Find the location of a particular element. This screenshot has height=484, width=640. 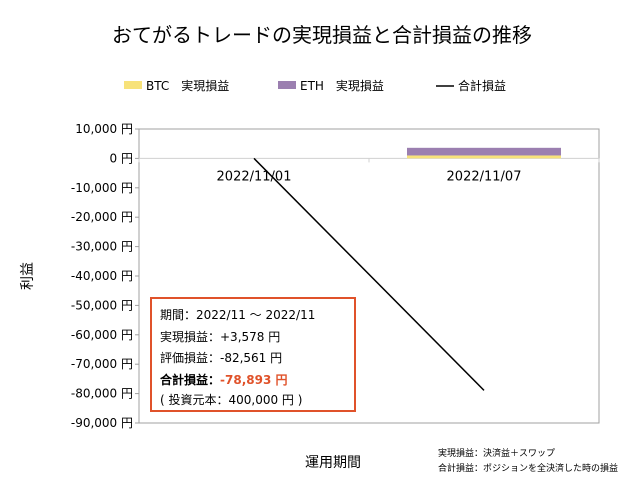

y-tick-label: -60,000 円 is located at coordinates (102, 335).